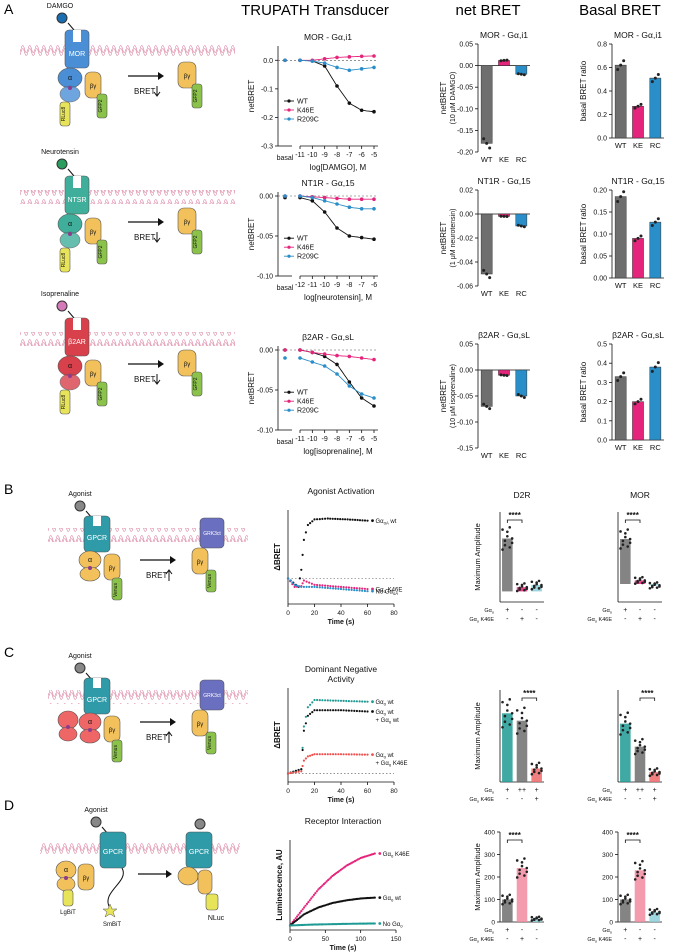 This screenshot has width=685, height=952. Describe the element at coordinates (465, 263) in the screenshot. I see `y-tick-label: -0.04` at that location.